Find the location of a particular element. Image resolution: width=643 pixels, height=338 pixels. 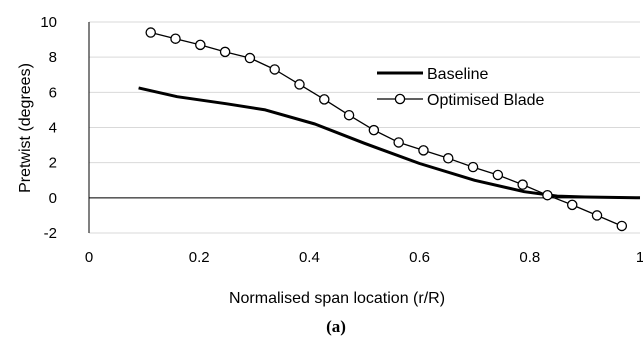

x-tick-label: 0.2 is located at coordinates (199, 257).